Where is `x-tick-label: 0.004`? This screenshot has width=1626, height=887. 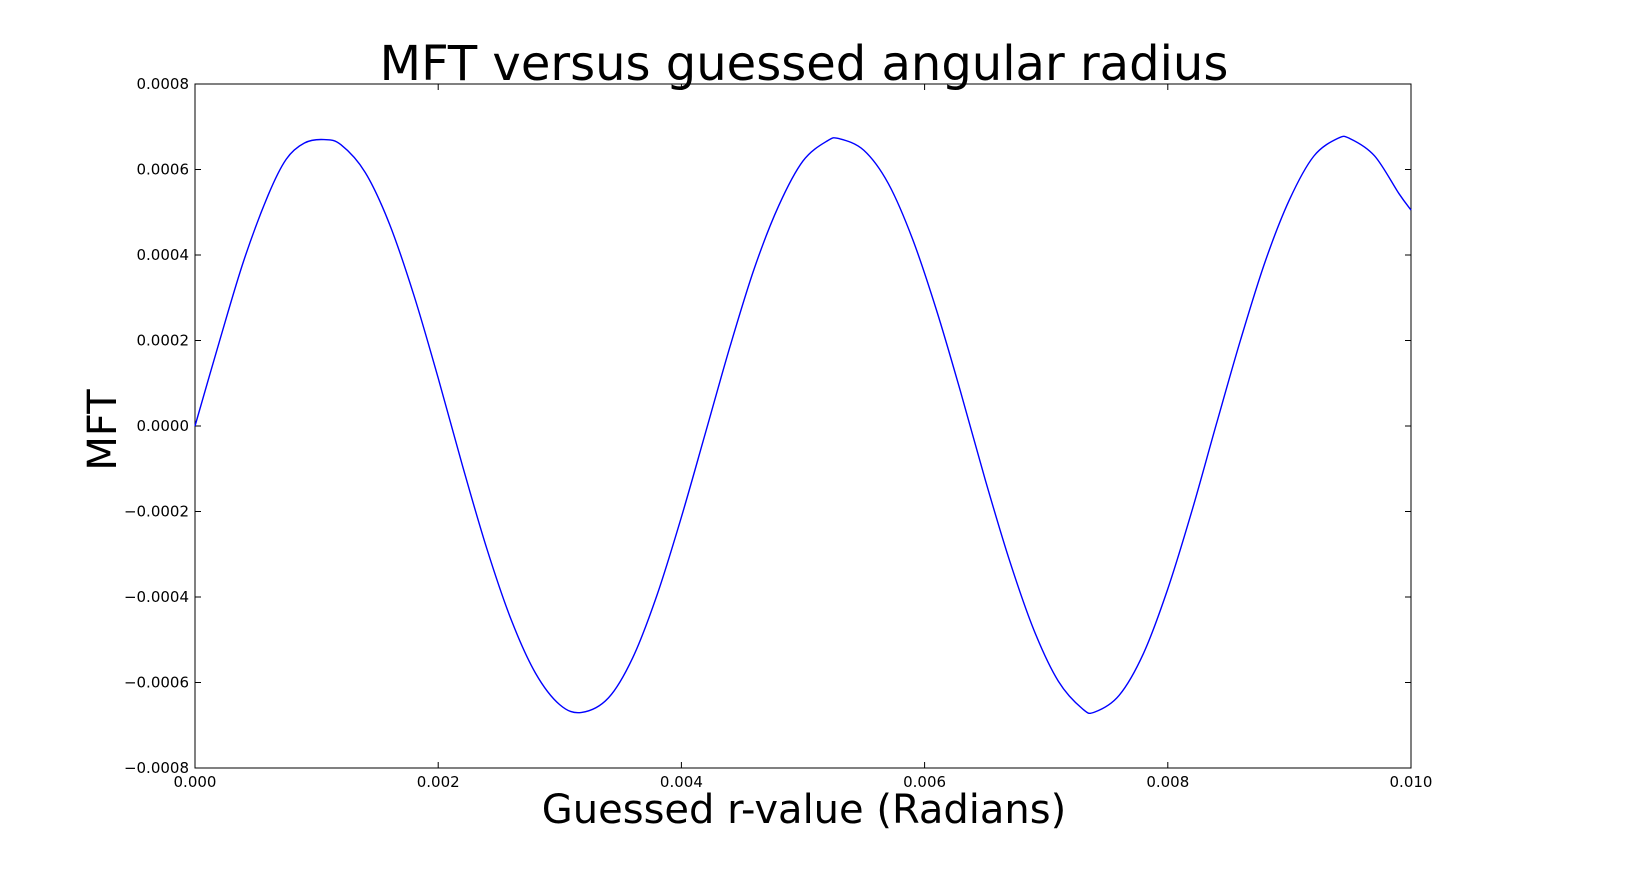 x-tick-label: 0.004 is located at coordinates (681, 782).